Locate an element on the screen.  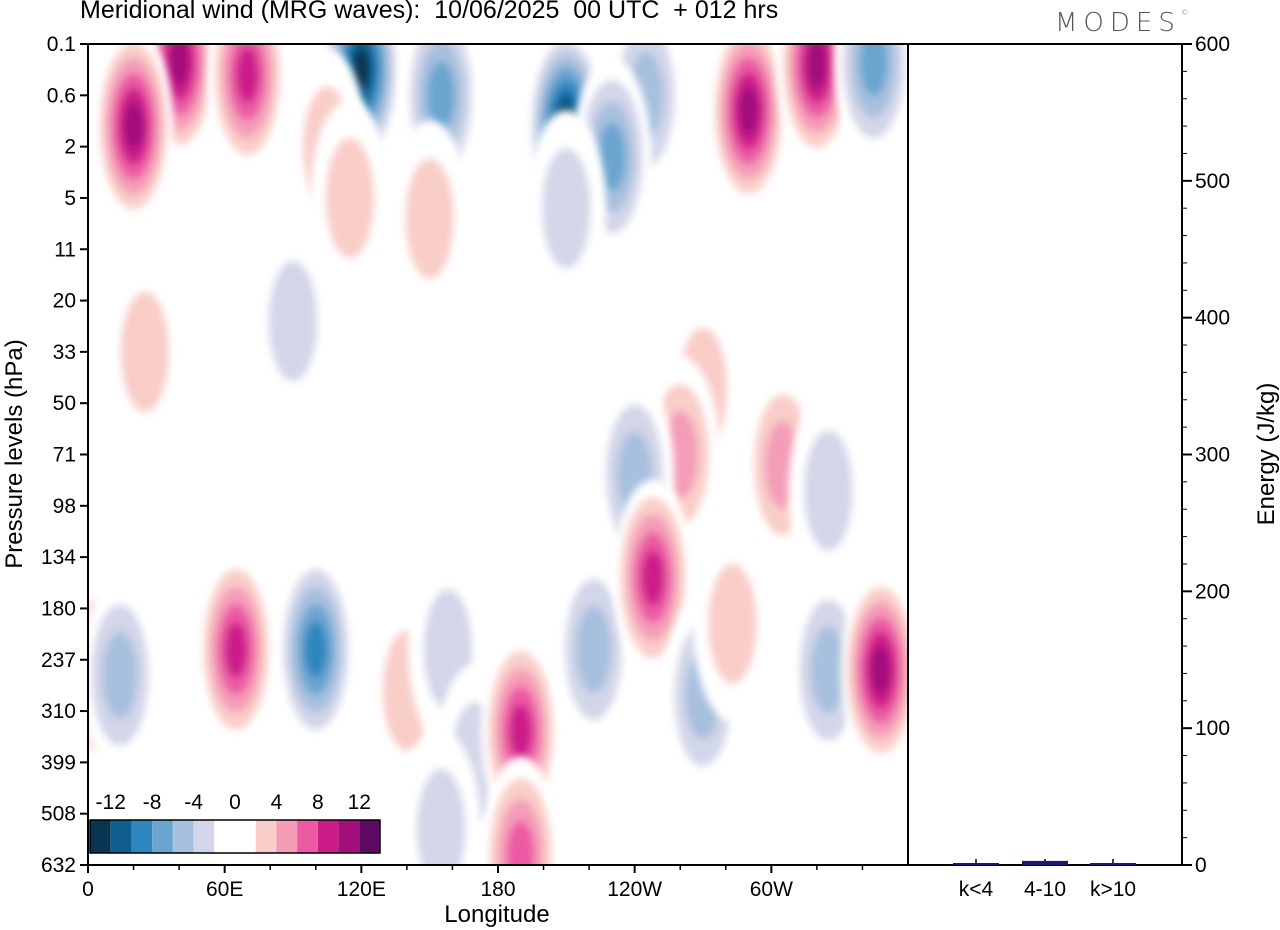
pressure-tick-label: 399 is located at coordinates (58, 762).